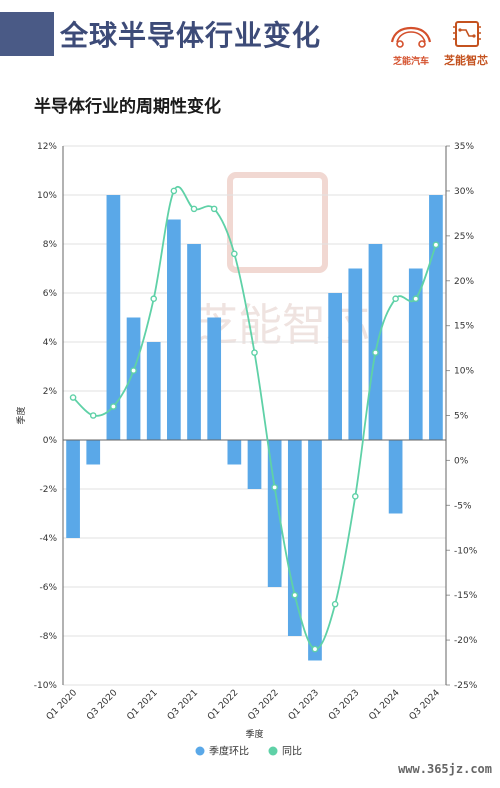 The height and width of the screenshot is (788, 500). What do you see at coordinates (46, 686) in the screenshot?
I see `y-left-tick-label: -10%` at bounding box center [46, 686].